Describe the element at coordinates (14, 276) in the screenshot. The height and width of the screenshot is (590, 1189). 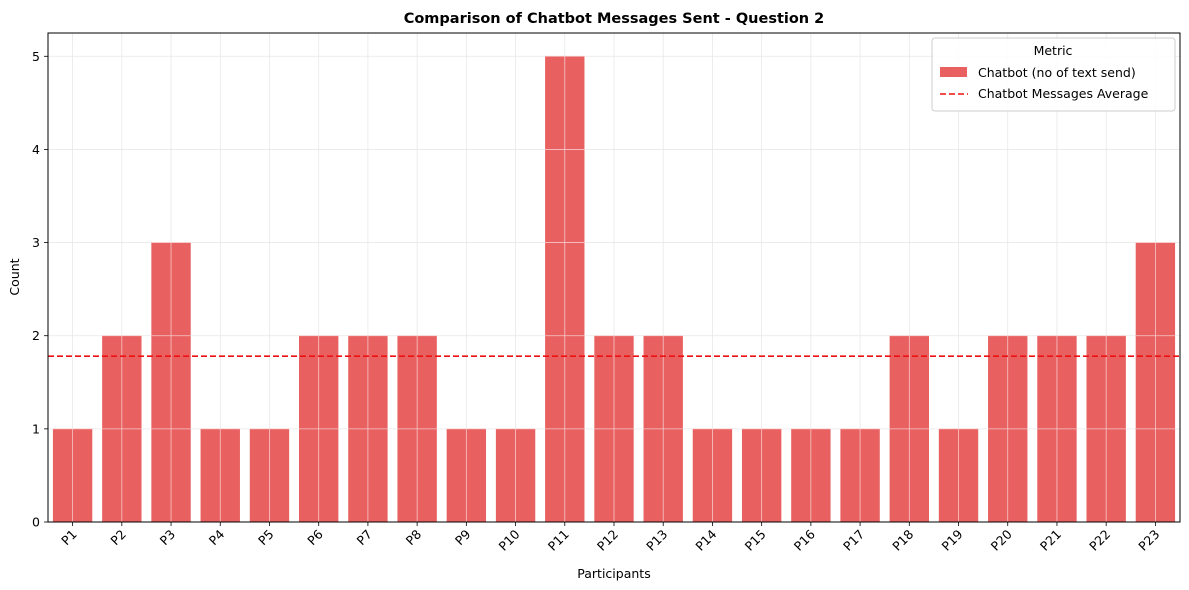
I see `y-axis-label: Count` at that location.